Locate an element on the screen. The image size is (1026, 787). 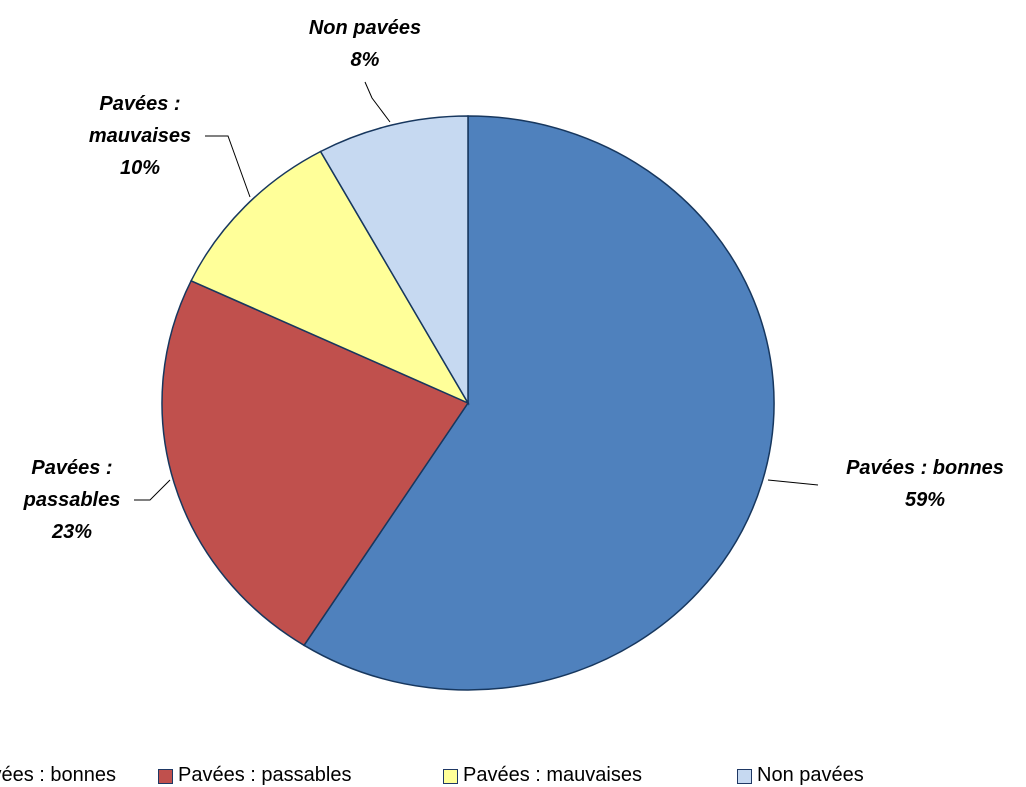
label-value: 8% is located at coordinates (365, 60).